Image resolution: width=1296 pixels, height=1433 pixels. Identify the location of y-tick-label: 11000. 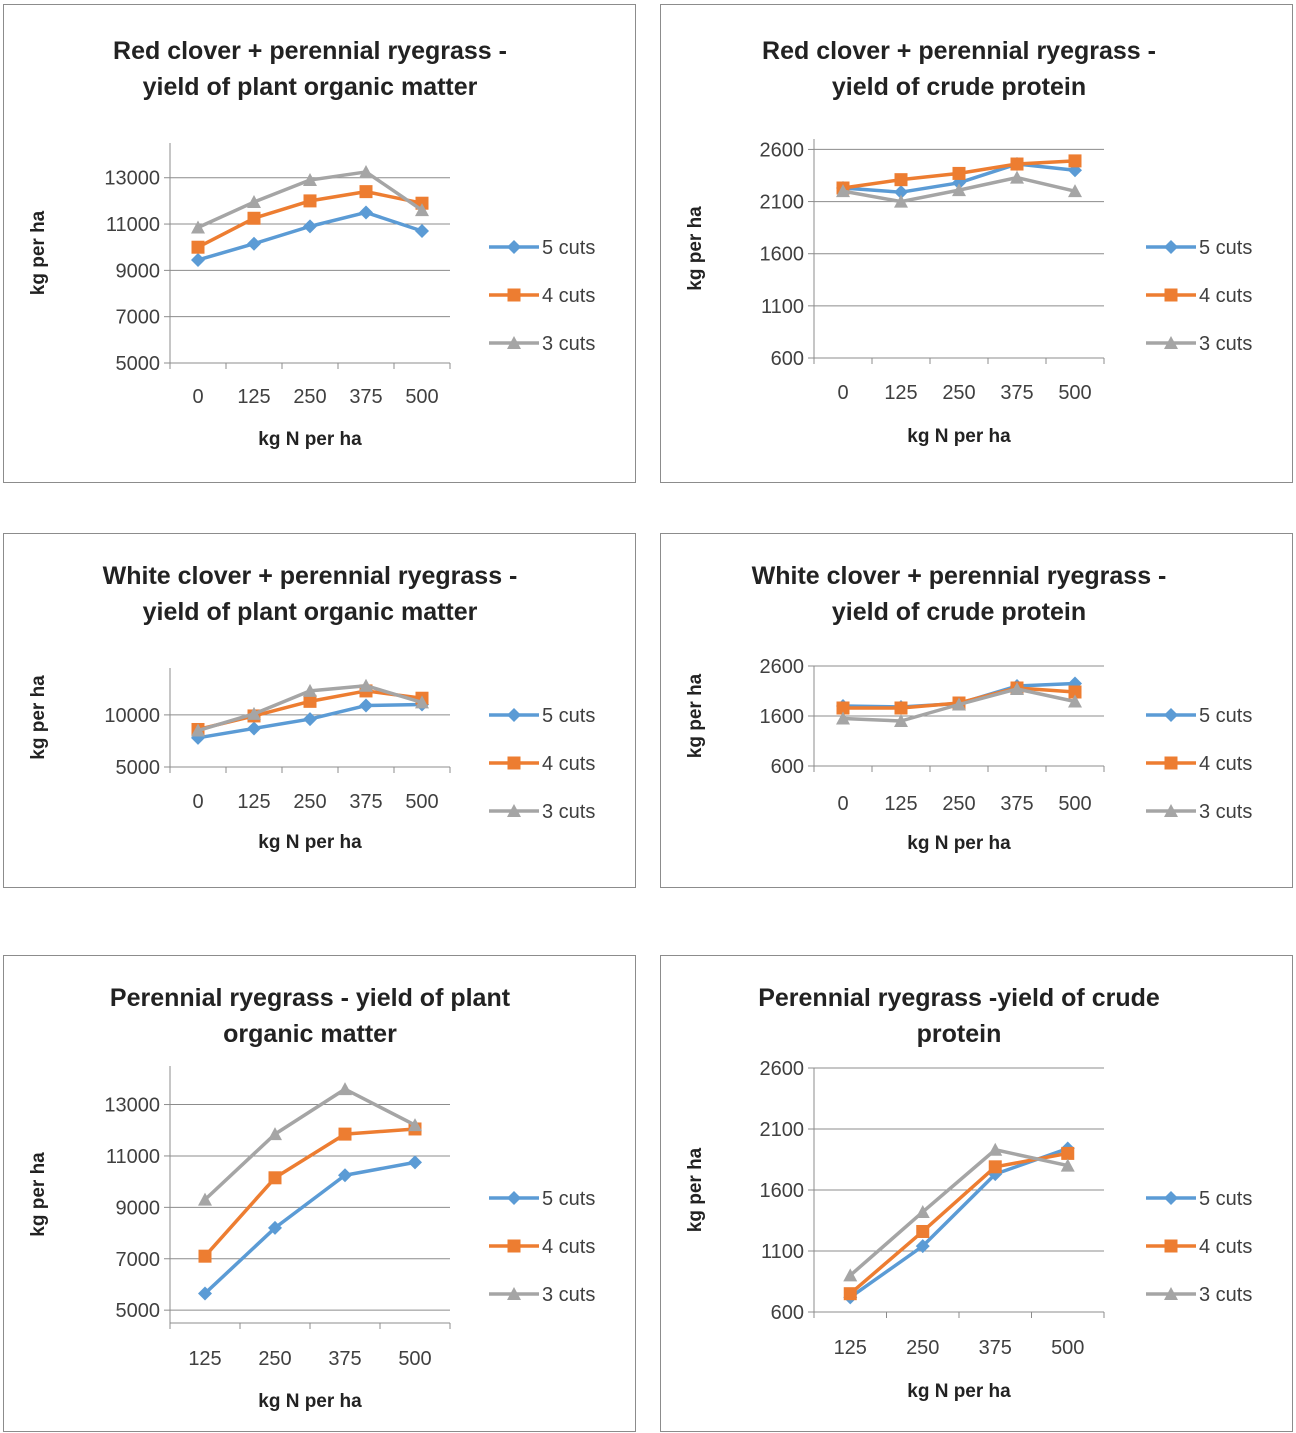
(133, 1157).